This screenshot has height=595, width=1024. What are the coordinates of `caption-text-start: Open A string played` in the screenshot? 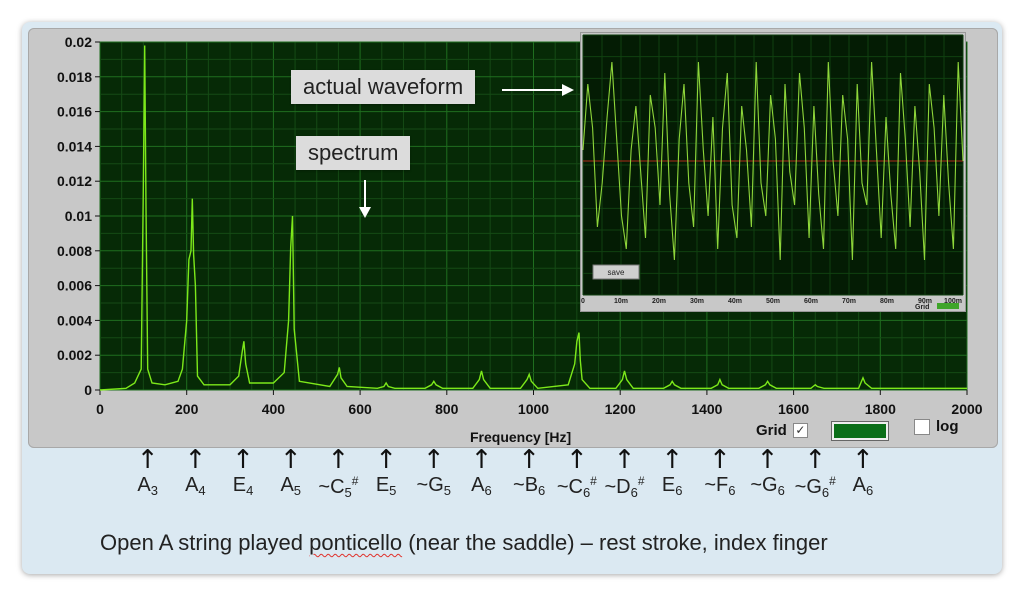 It's located at (205, 542).